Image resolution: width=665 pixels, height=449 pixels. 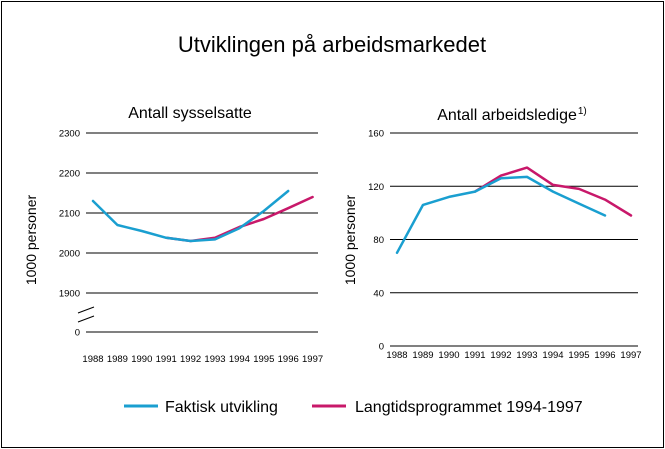 What do you see at coordinates (513, 355) in the screenshot?
I see `arbeidsledige-x-ticks: 1988 1989 1990 1991 1992 1993 1994 1995 1996 1997` at bounding box center [513, 355].